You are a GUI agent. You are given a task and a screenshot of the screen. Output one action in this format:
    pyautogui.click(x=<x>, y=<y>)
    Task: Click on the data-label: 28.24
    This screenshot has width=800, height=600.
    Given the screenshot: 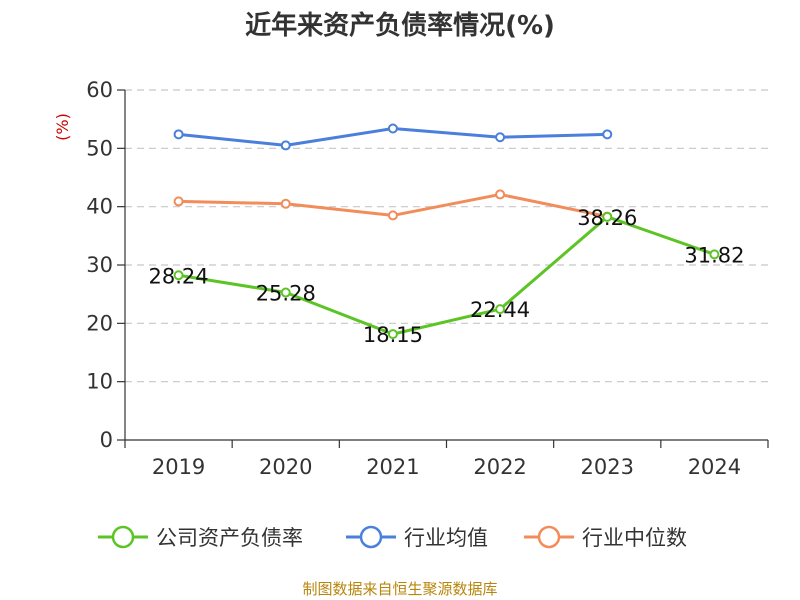 What is the action you would take?
    pyautogui.click(x=179, y=276)
    